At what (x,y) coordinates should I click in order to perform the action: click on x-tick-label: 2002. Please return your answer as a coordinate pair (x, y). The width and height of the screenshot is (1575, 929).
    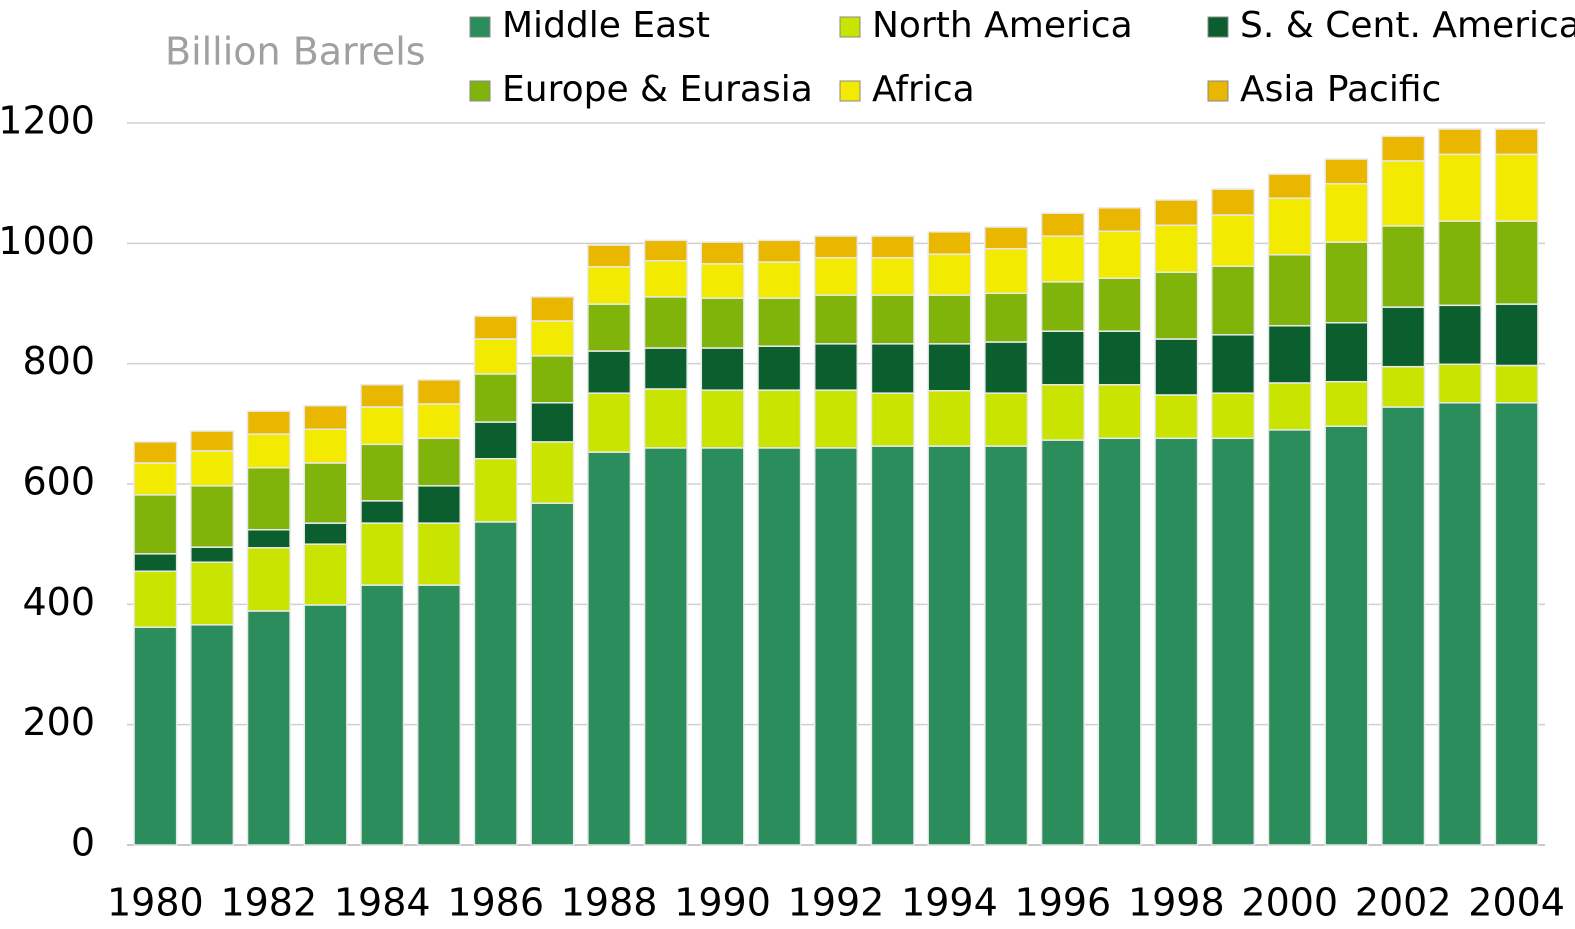
    Looking at the image, I should click on (1403, 903).